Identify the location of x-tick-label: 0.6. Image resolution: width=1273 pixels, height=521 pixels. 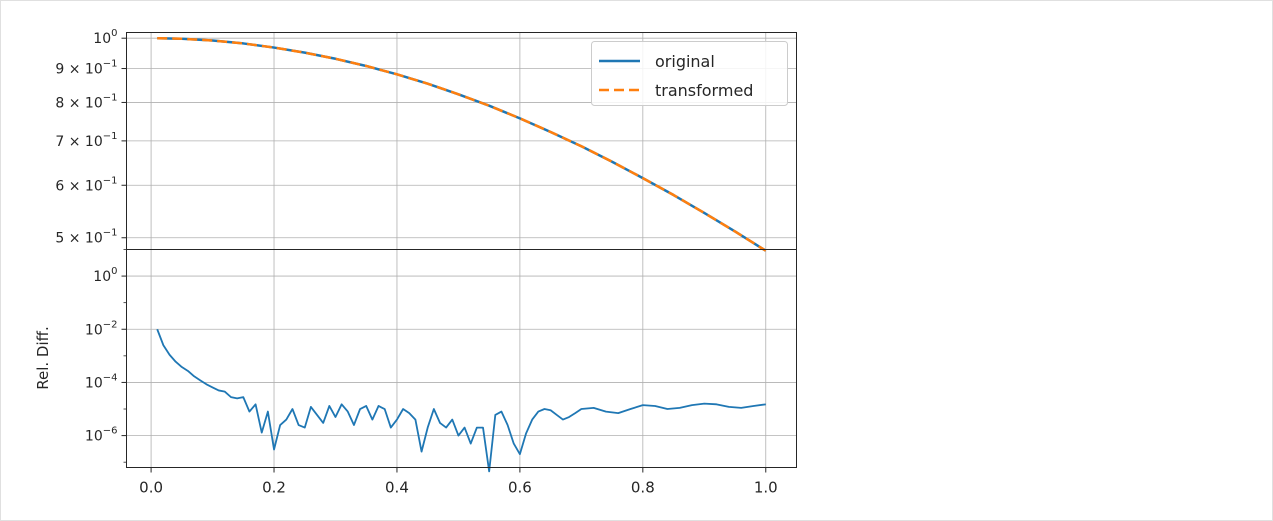
(520, 488).